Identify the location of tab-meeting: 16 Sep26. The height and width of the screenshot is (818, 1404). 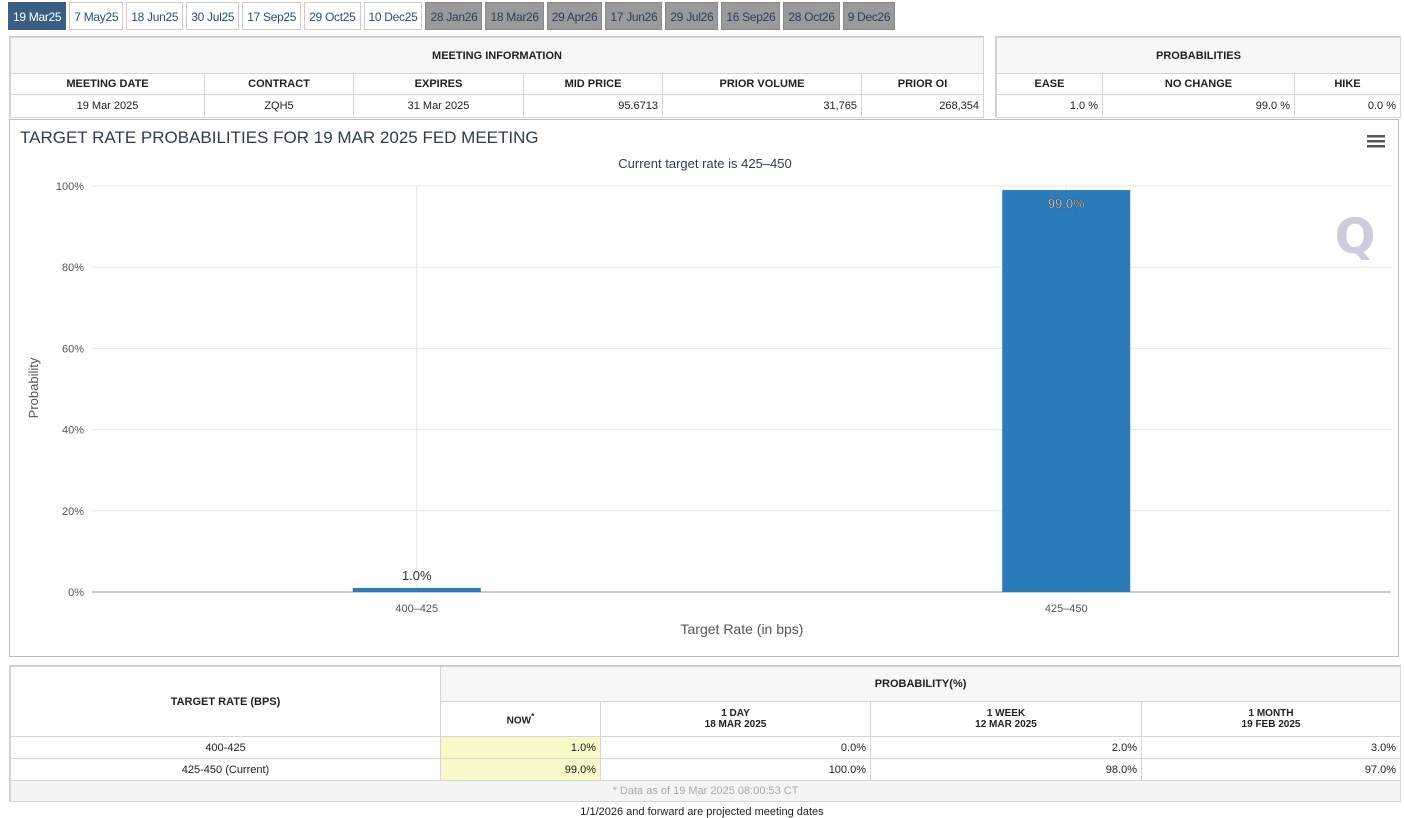
(751, 16).